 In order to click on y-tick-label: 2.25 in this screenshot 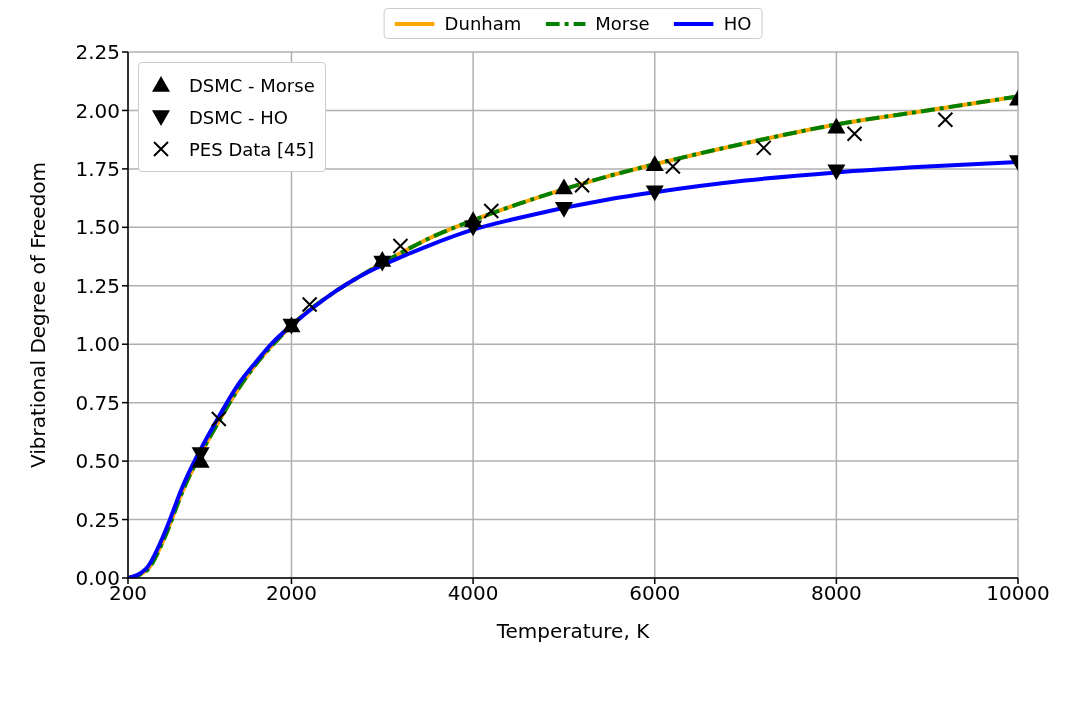, I will do `click(97, 52)`.